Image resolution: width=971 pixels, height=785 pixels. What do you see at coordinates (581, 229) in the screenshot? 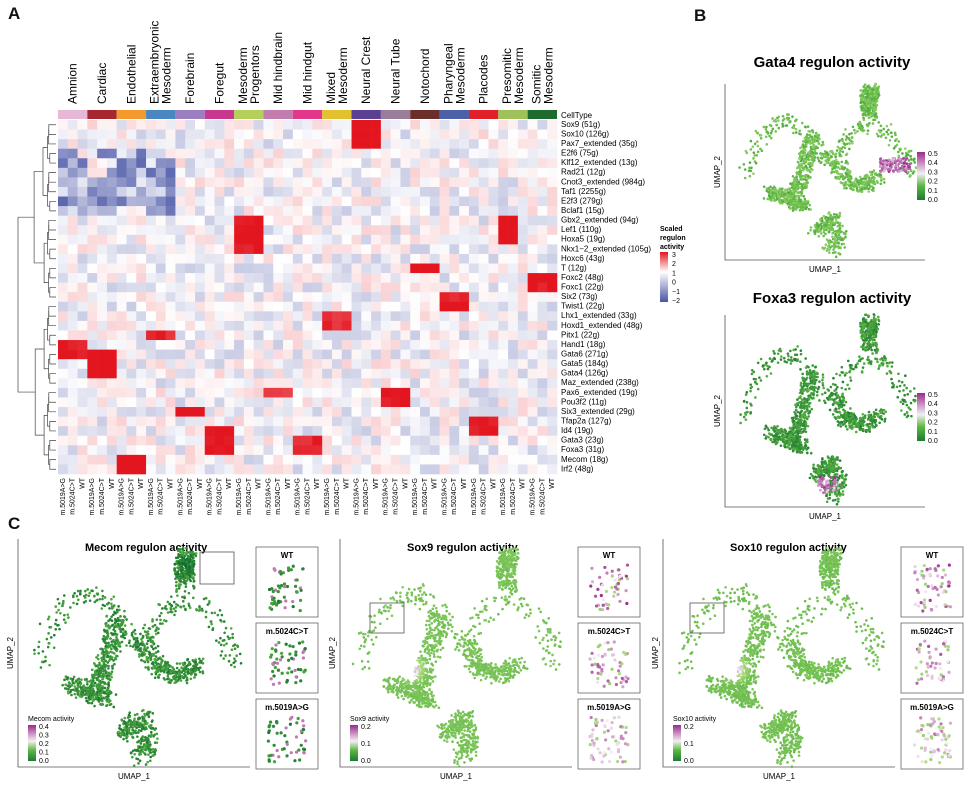
I see `regulon-label: Lef1 (110g)` at bounding box center [581, 229].